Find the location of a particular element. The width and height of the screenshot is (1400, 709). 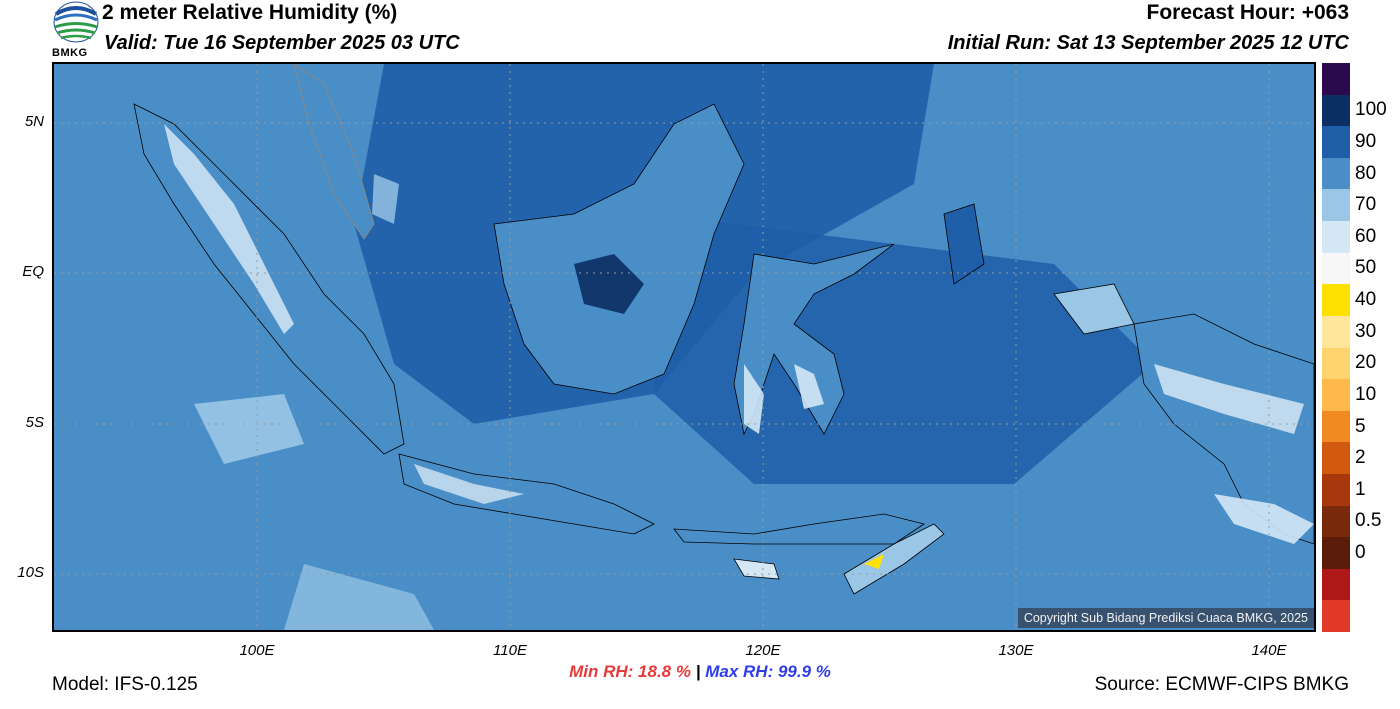

max-rh-label: Max RH: is located at coordinates (739, 671).